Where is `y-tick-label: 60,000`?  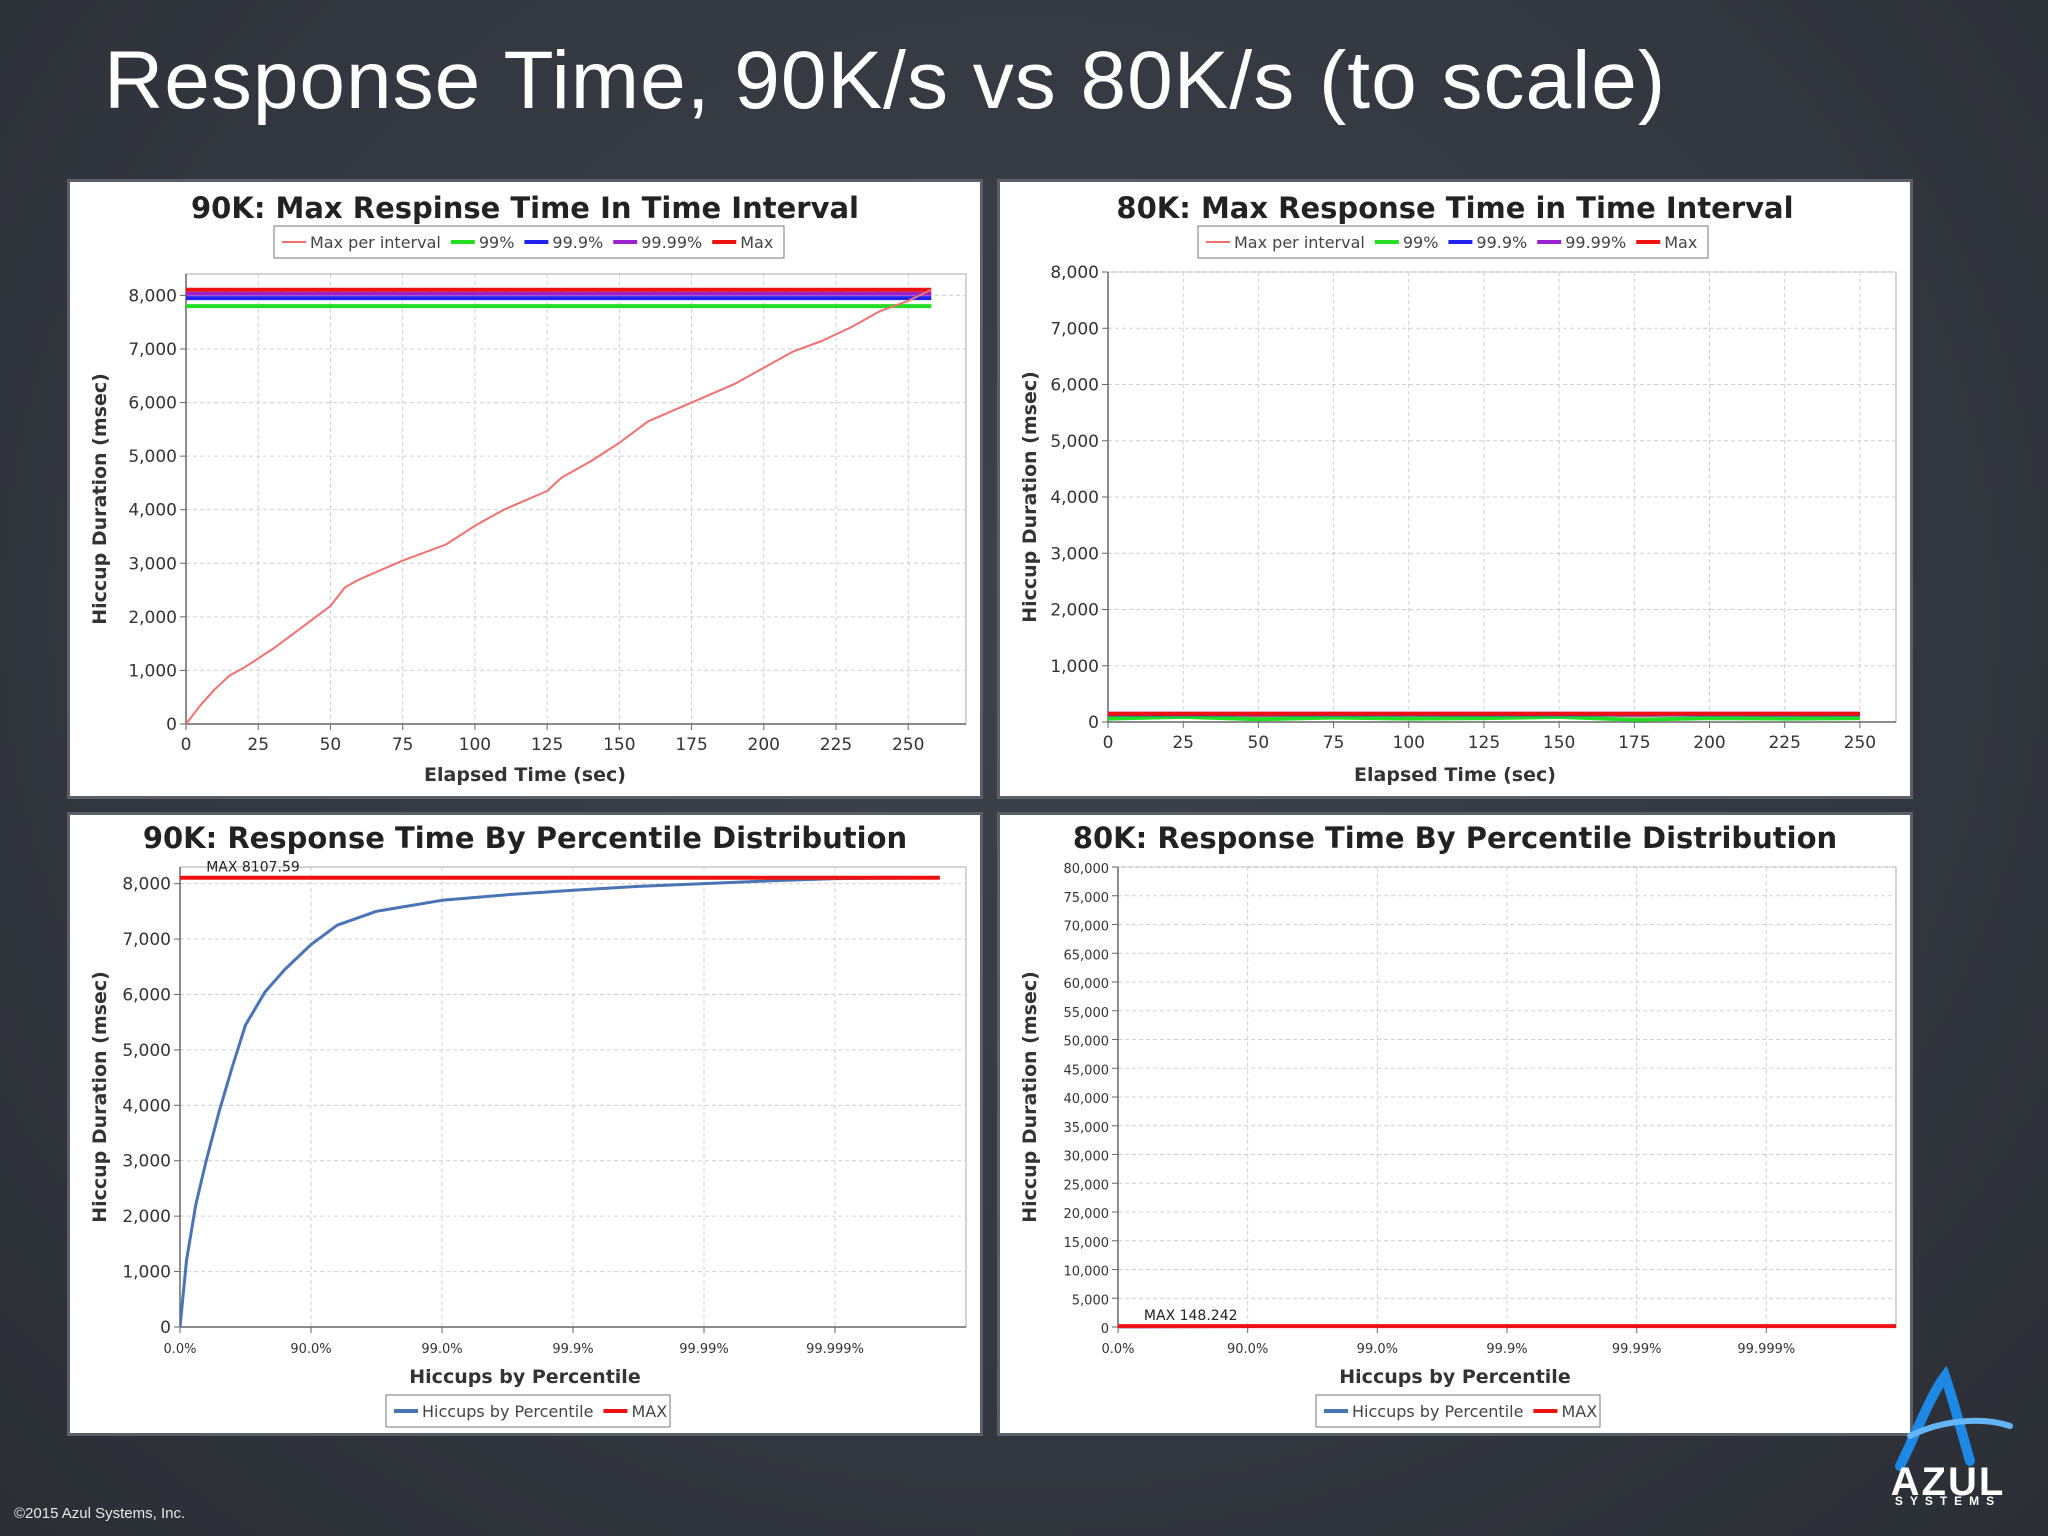
y-tick-label: 60,000 is located at coordinates (1087, 984).